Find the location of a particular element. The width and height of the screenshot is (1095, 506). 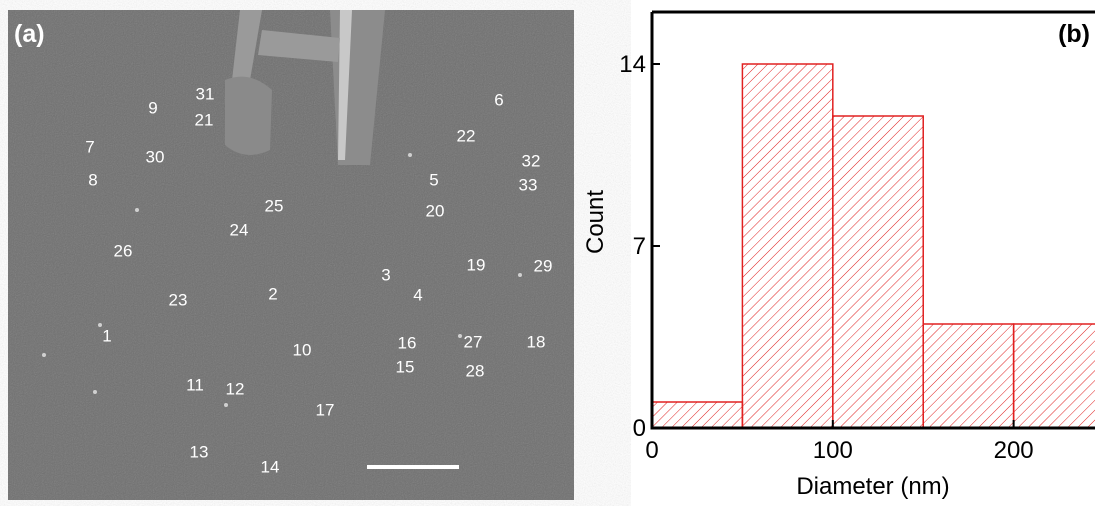

particle-label: 33 is located at coordinates (528, 184).